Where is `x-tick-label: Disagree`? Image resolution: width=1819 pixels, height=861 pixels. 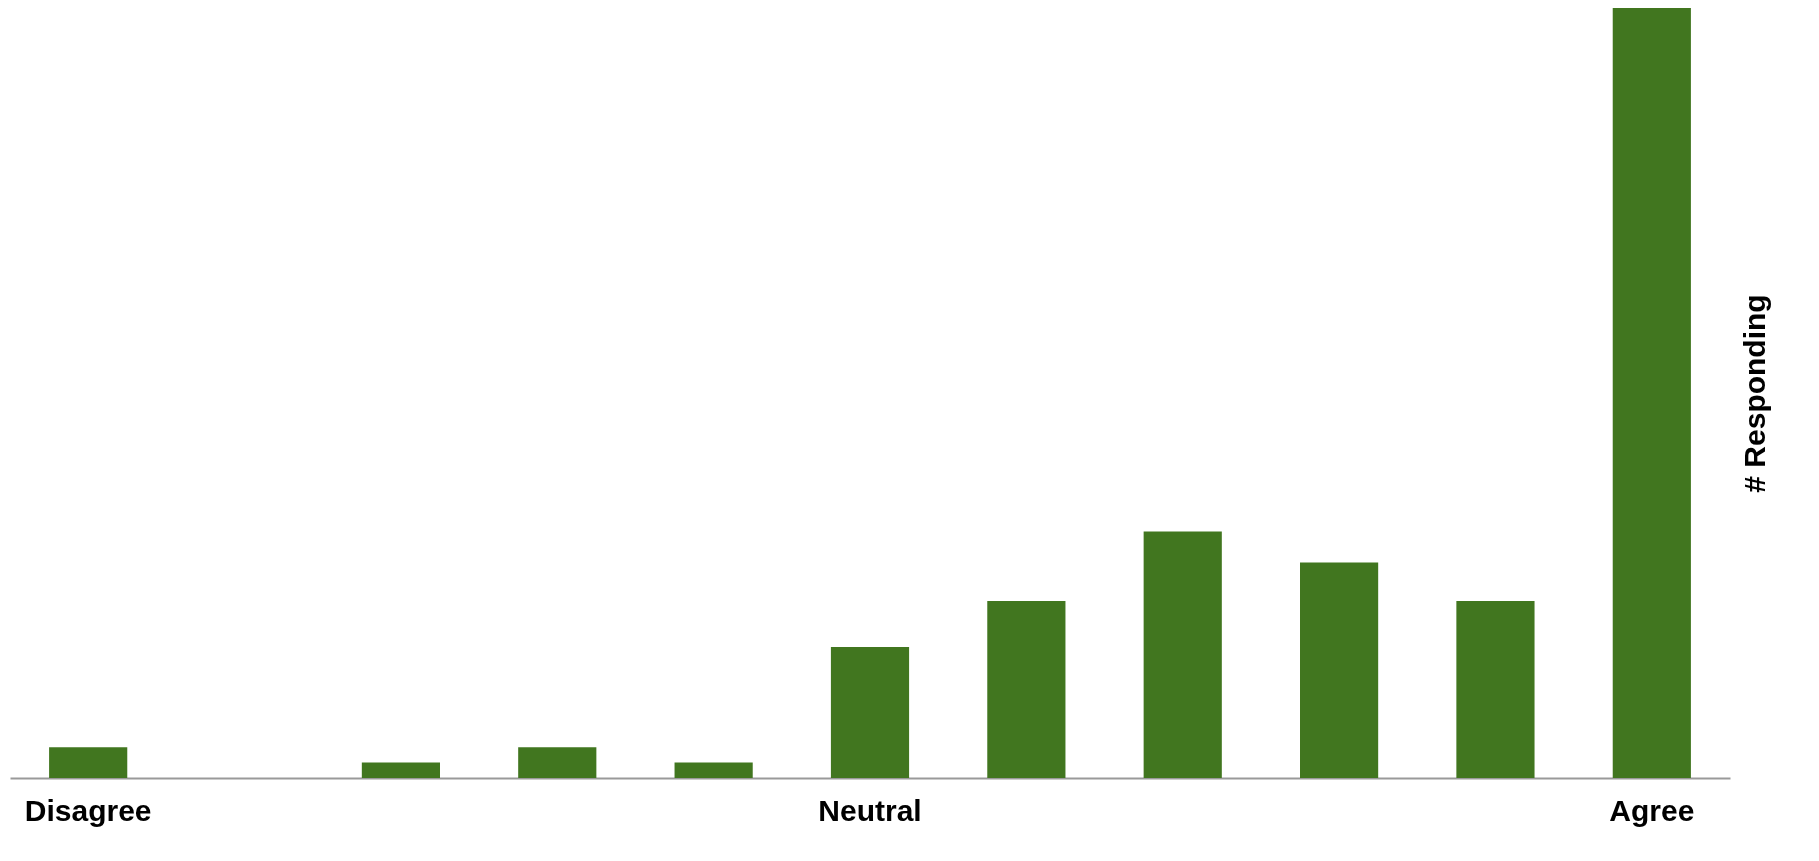 x-tick-label: Disagree is located at coordinates (88, 810).